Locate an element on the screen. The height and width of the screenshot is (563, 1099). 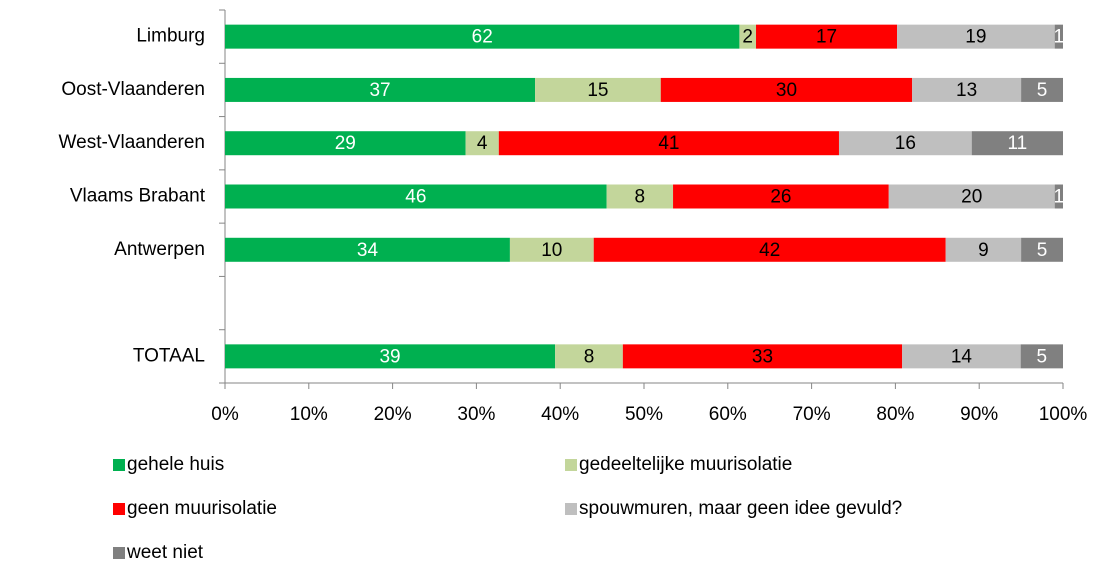
data-label: 19 is located at coordinates (975, 37).